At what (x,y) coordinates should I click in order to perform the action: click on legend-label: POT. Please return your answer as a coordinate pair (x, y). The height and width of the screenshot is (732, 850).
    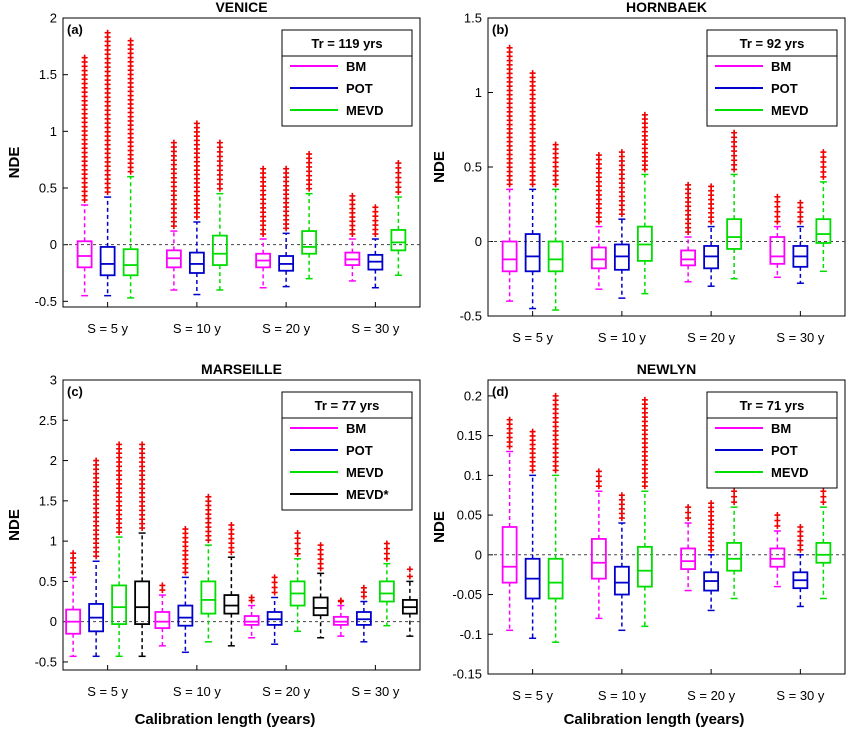
    Looking at the image, I should click on (359, 88).